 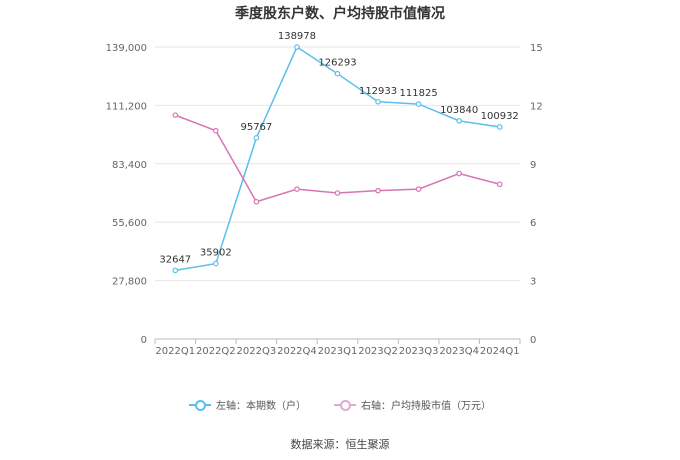 I want to click on data-label: 111825, so click(x=419, y=93).